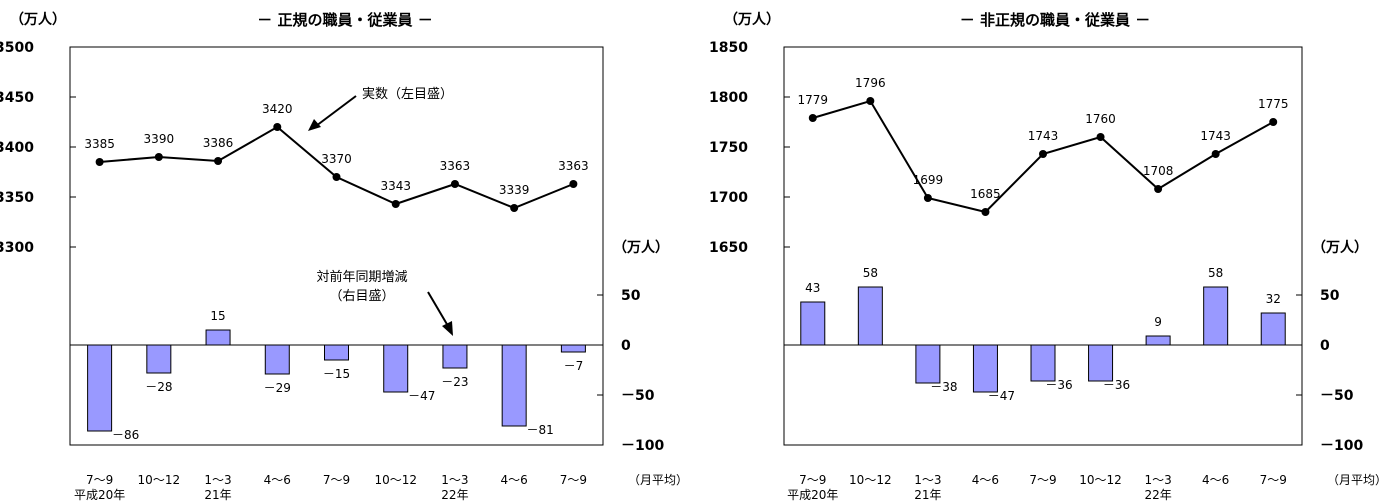  Describe the element at coordinates (125, 435) in the screenshot. I see `bar-data-label: －86` at that location.